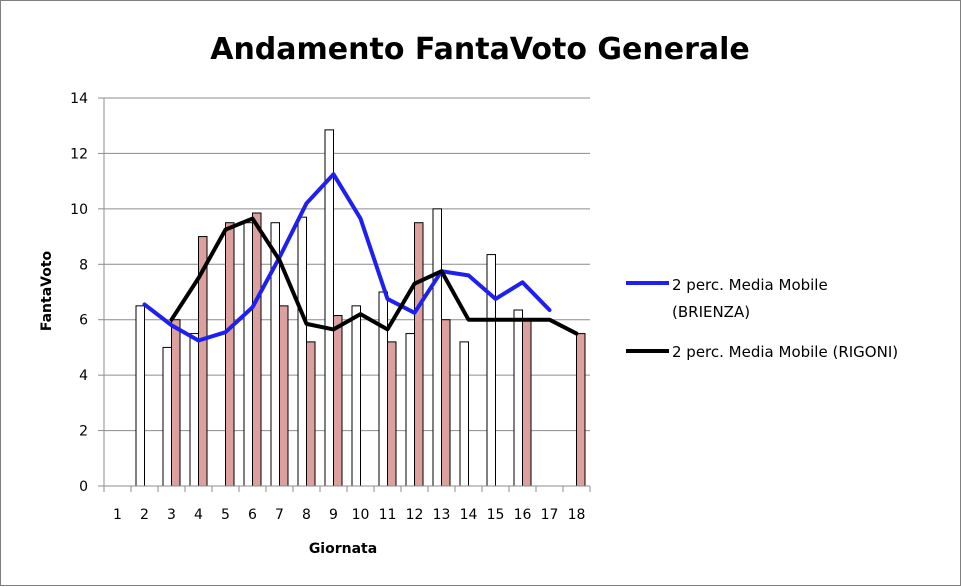  Describe the element at coordinates (523, 515) in the screenshot. I see `x-tick-label: 16` at that location.